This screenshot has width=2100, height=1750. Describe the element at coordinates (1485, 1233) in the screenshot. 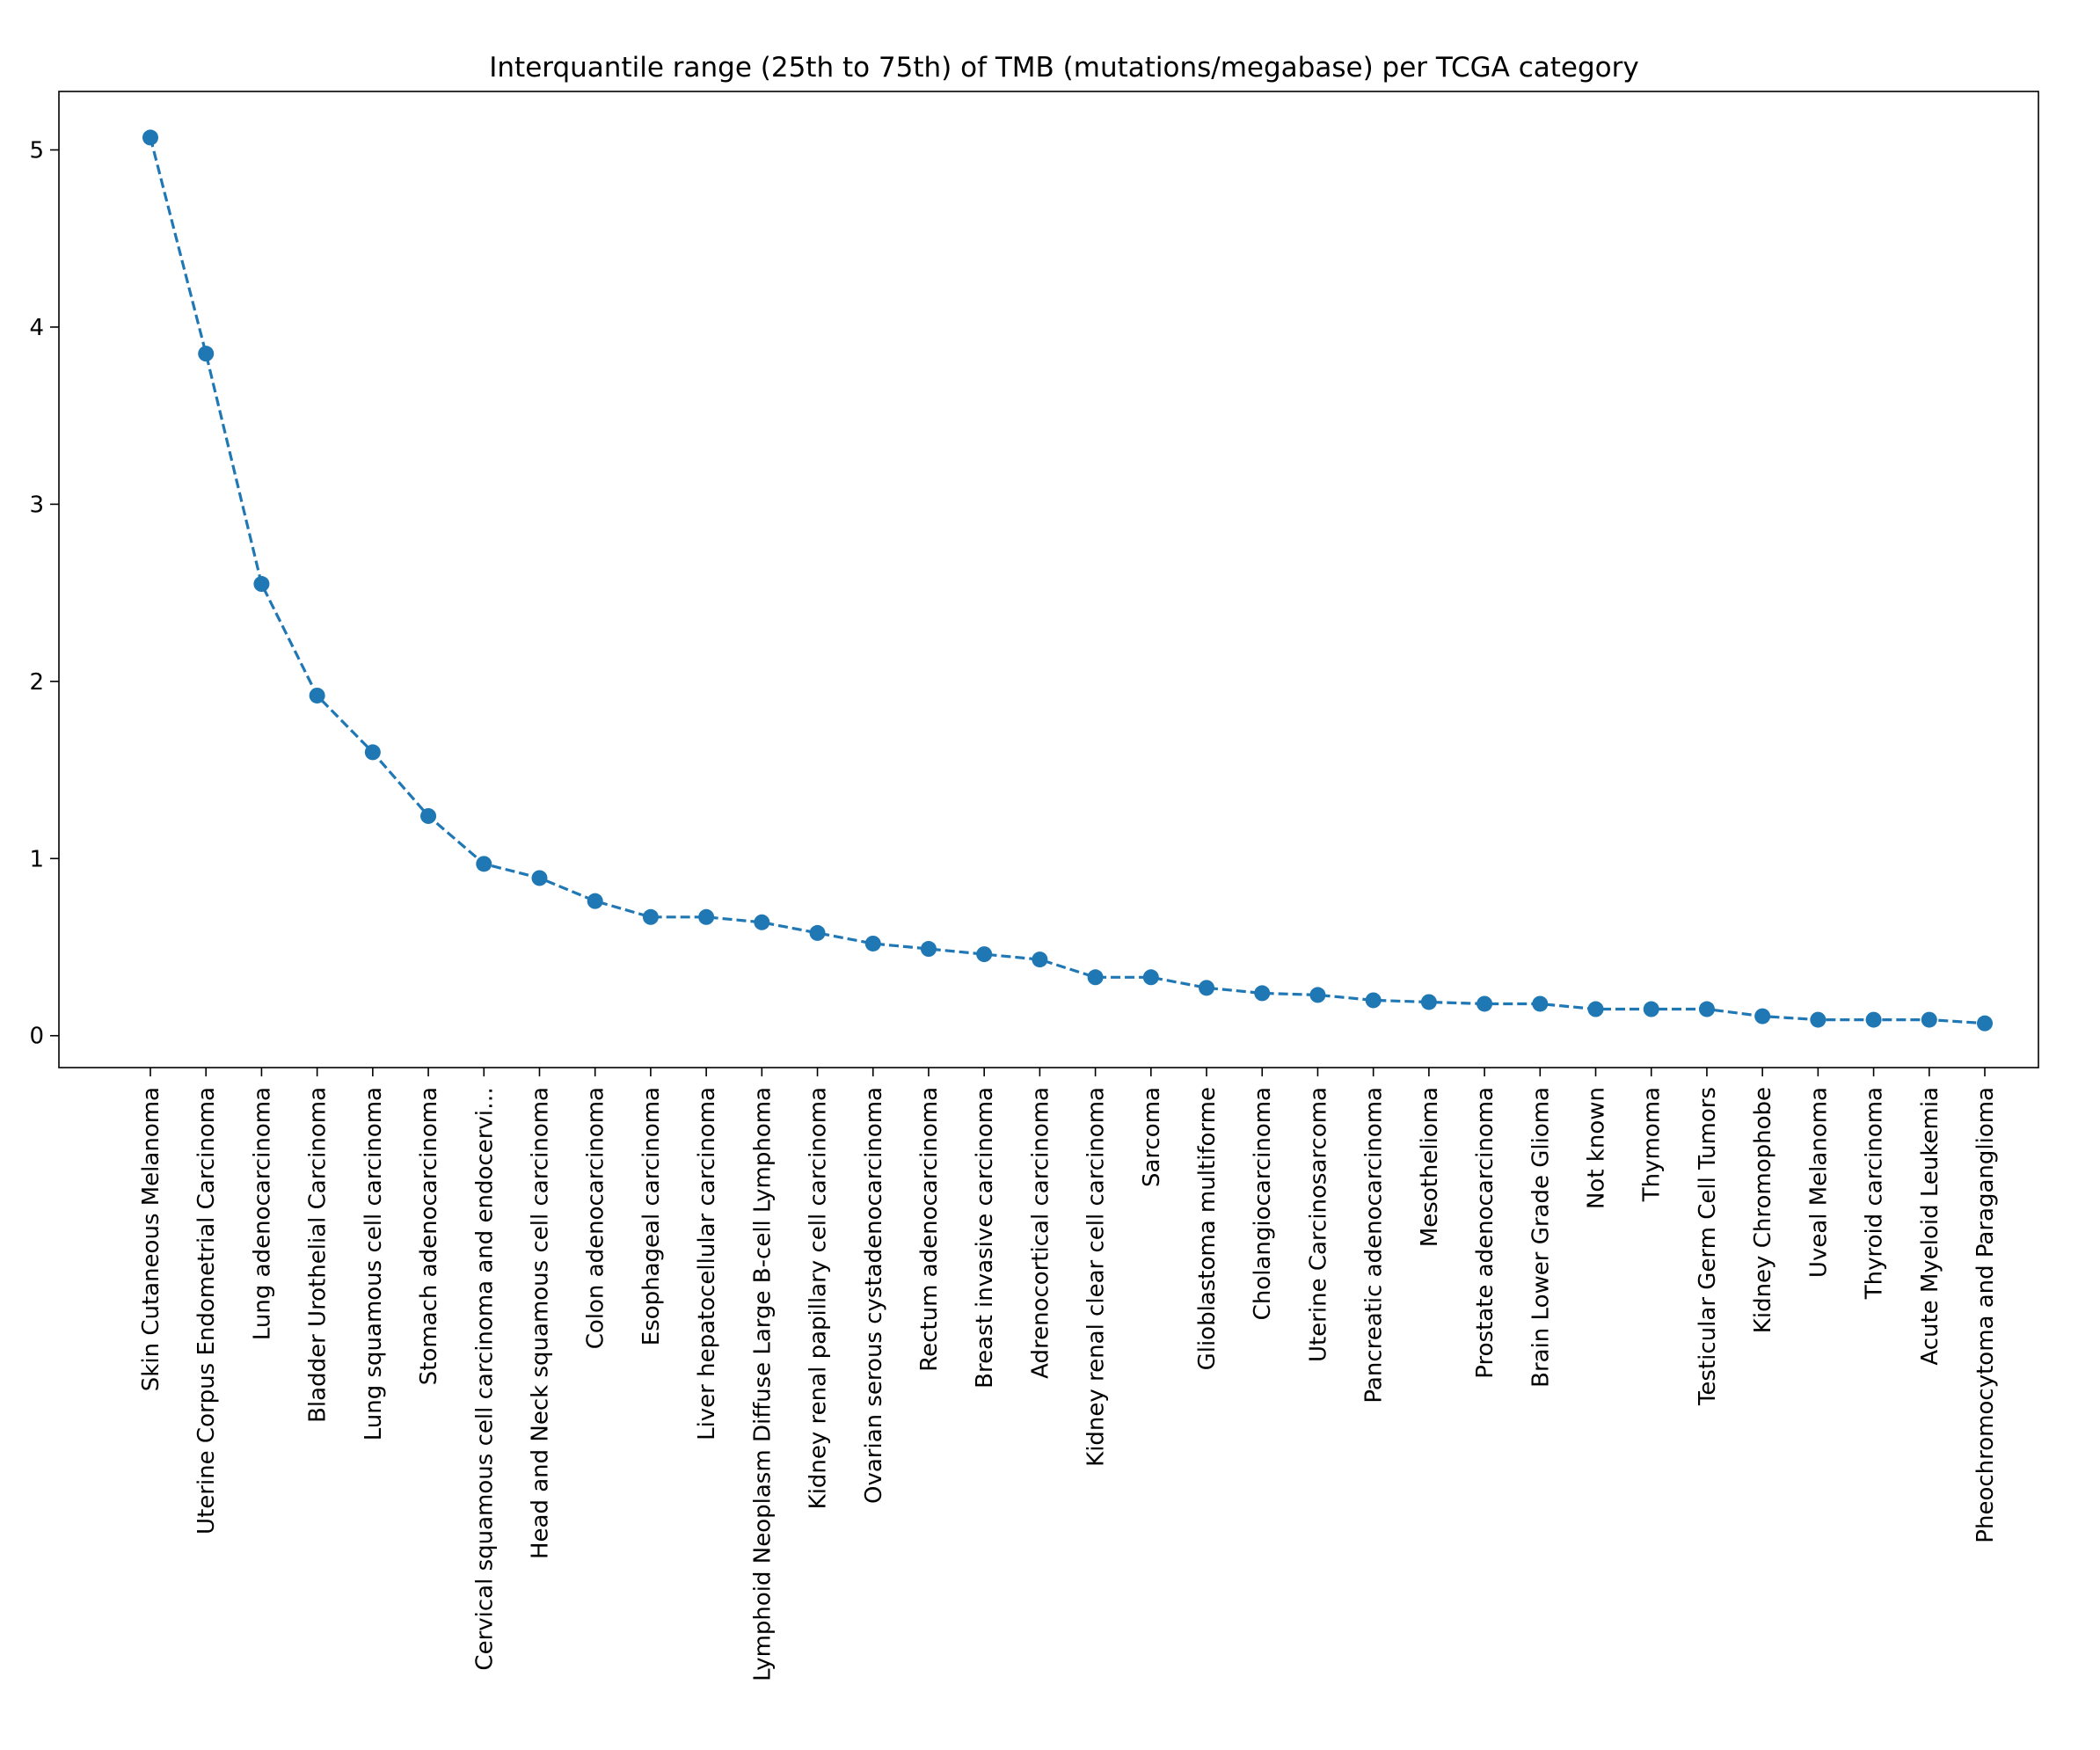

I see `x-tick-label: Prostate adenocarcinoma` at that location.